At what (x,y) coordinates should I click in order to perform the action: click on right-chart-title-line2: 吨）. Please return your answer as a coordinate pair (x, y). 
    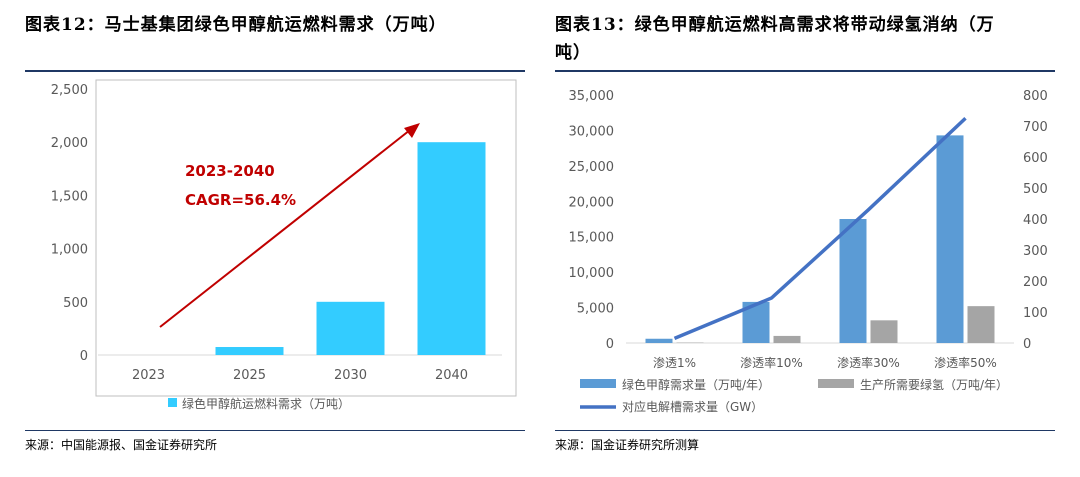
    Looking at the image, I should click on (573, 53).